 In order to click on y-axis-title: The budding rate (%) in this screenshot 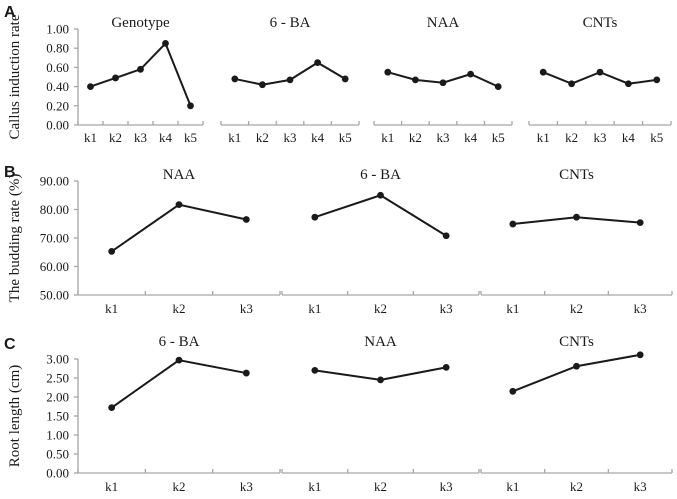, I will do `click(15, 238)`.